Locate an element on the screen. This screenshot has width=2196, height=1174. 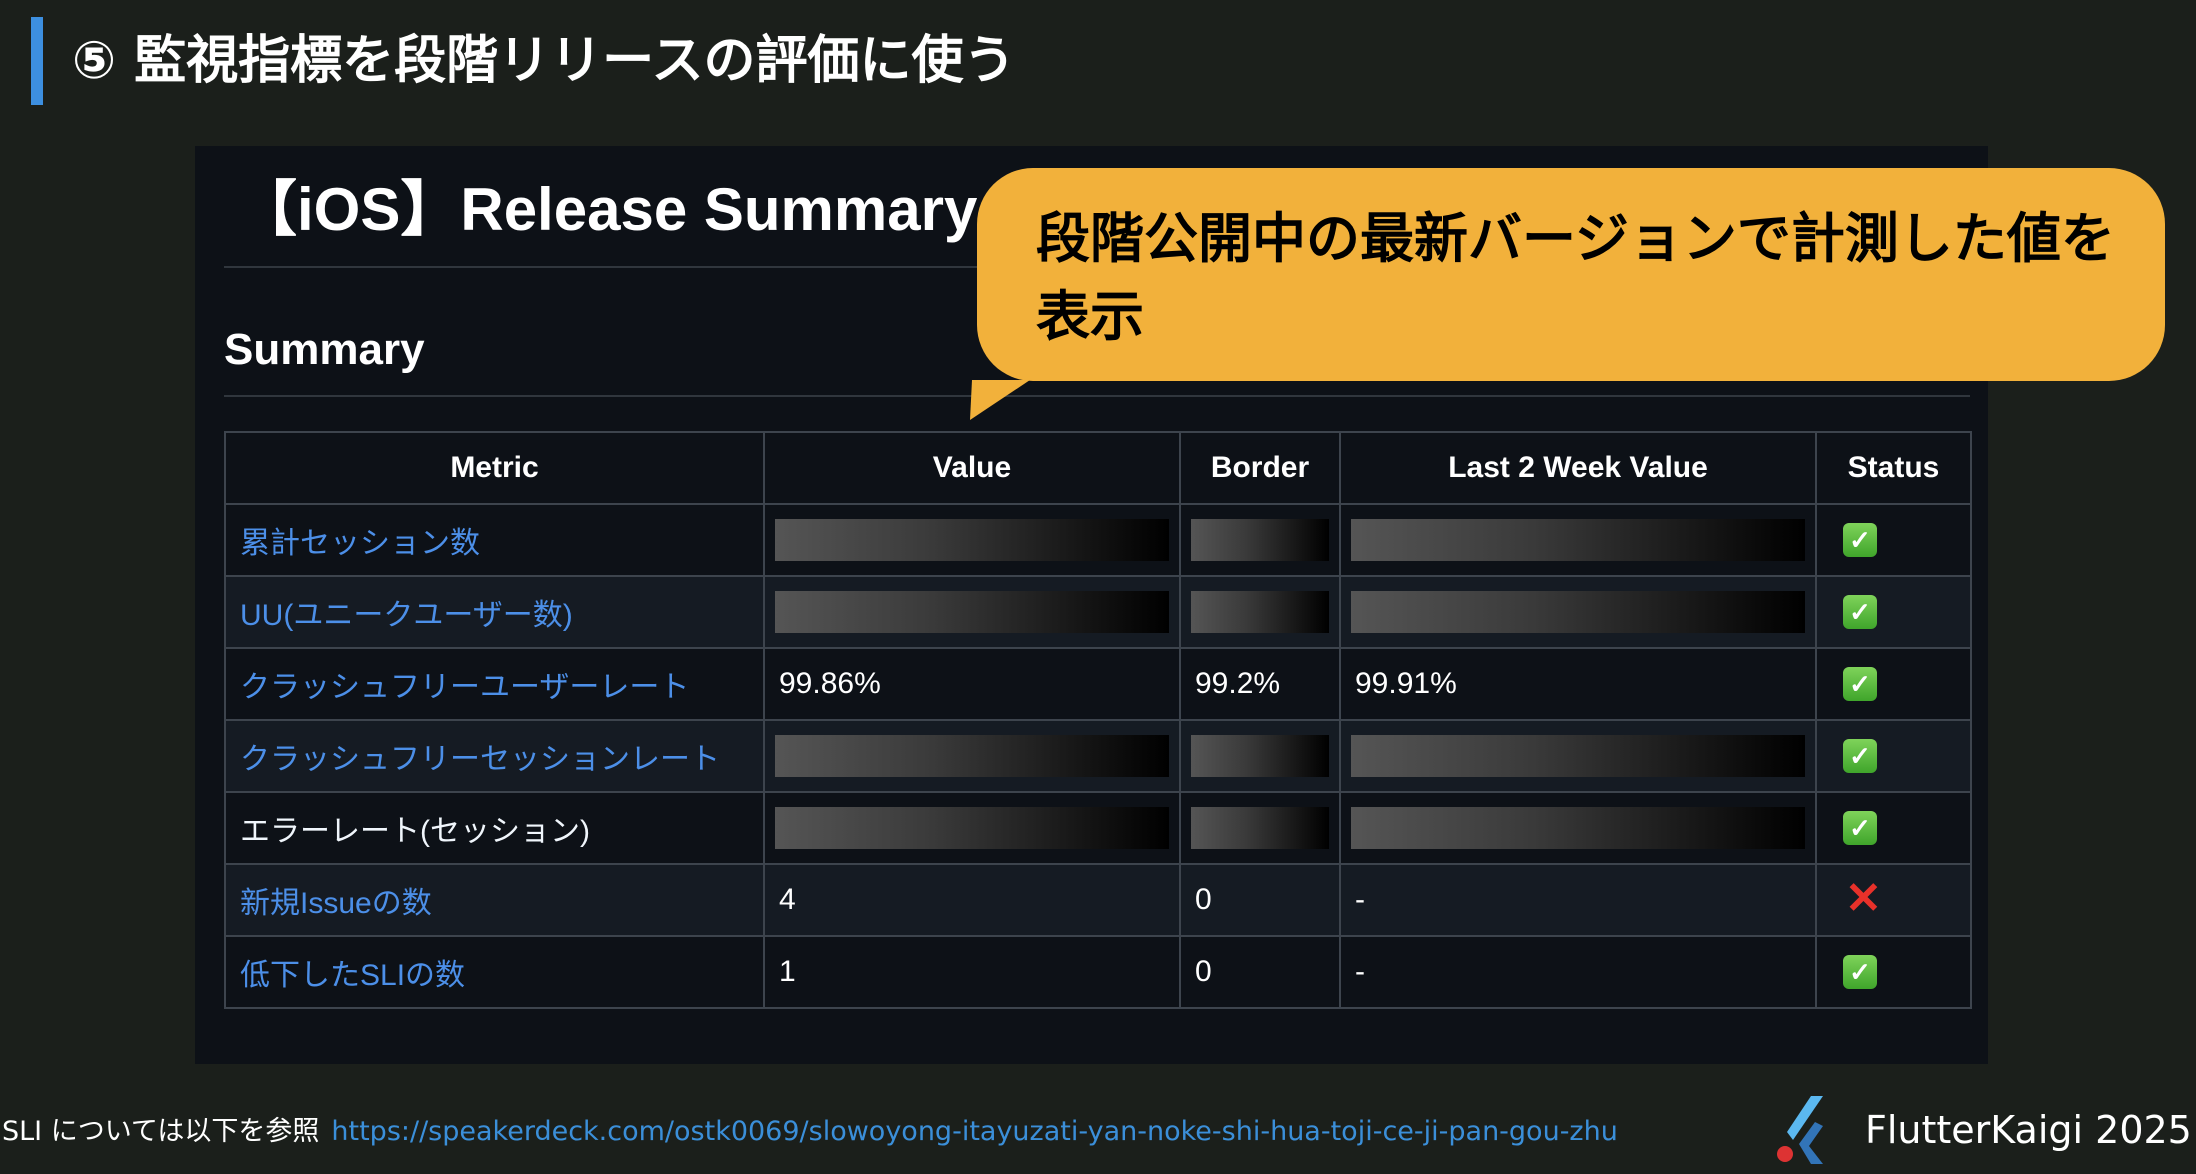
table-row: UU(ユニークユーザー数) ✓ is located at coordinates (1098, 612).